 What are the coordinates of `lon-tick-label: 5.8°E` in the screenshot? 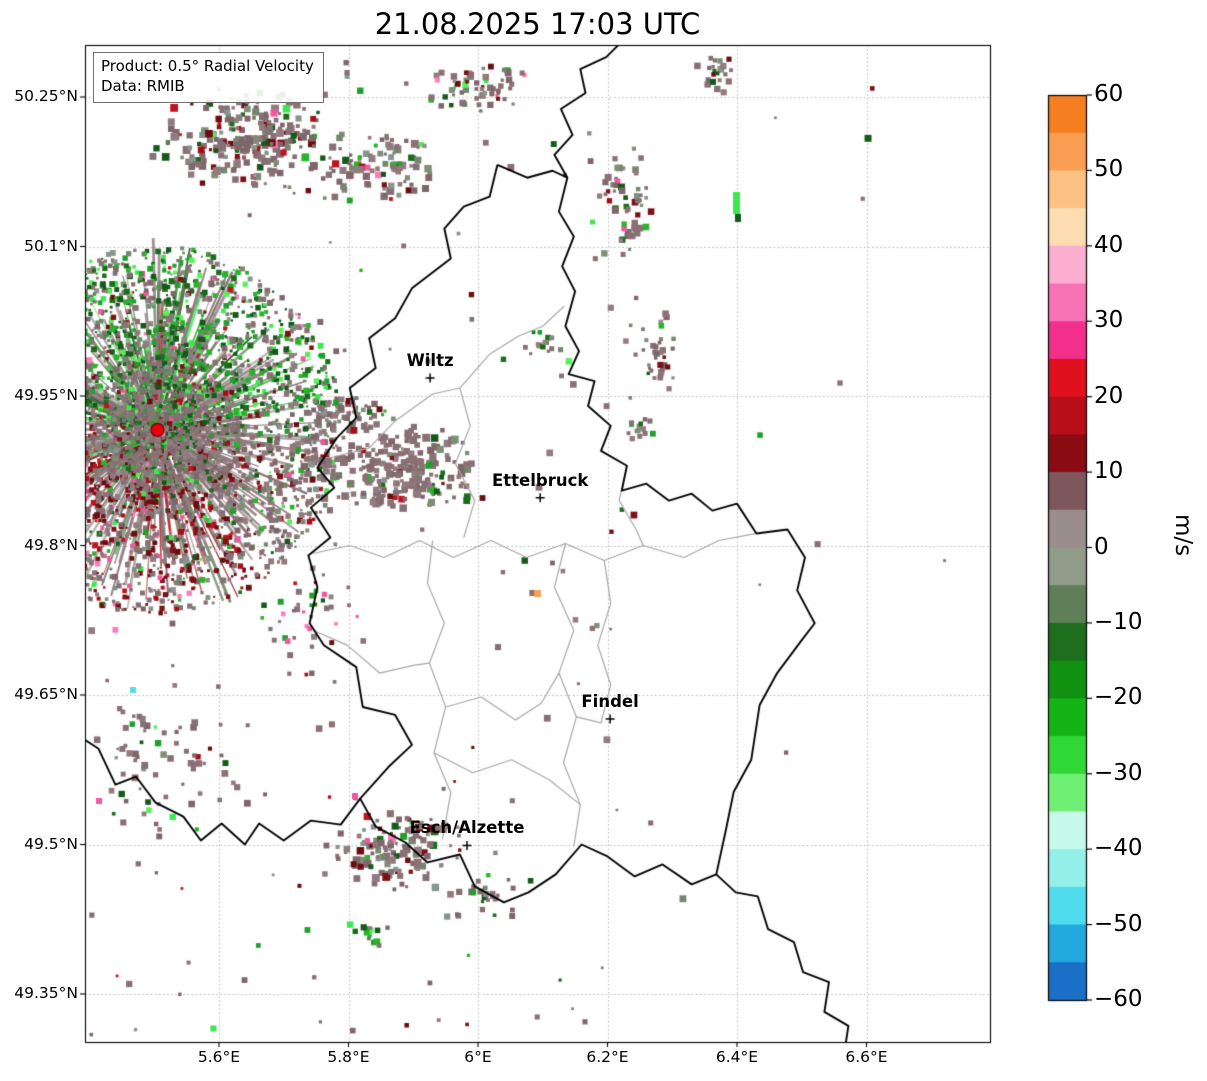 It's located at (348, 1057).